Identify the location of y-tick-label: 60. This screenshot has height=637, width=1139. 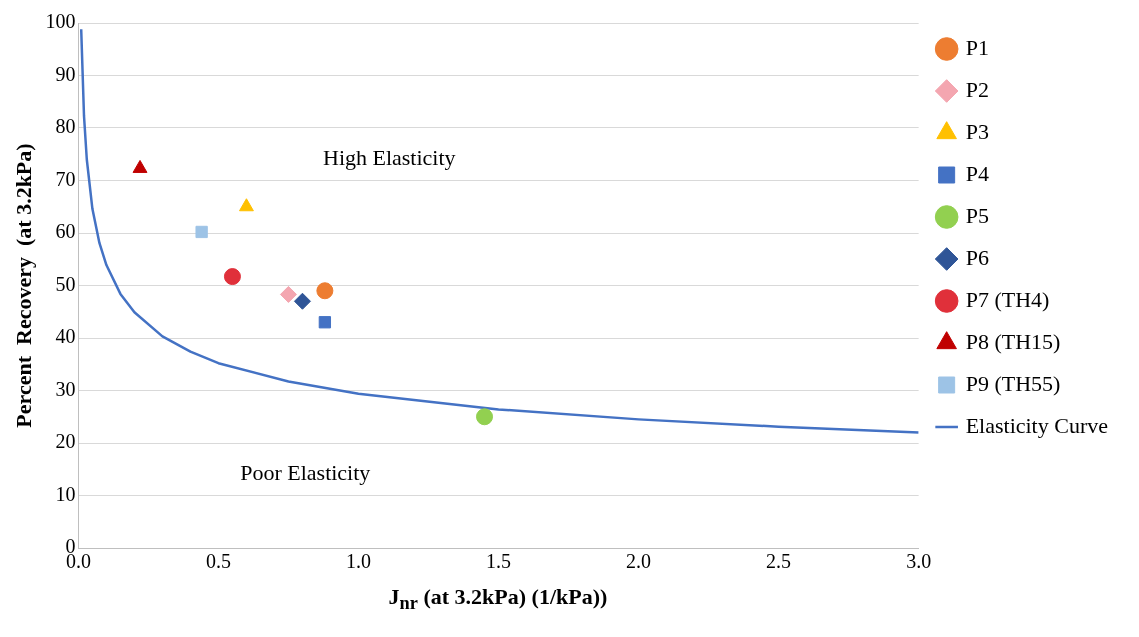
(65, 231).